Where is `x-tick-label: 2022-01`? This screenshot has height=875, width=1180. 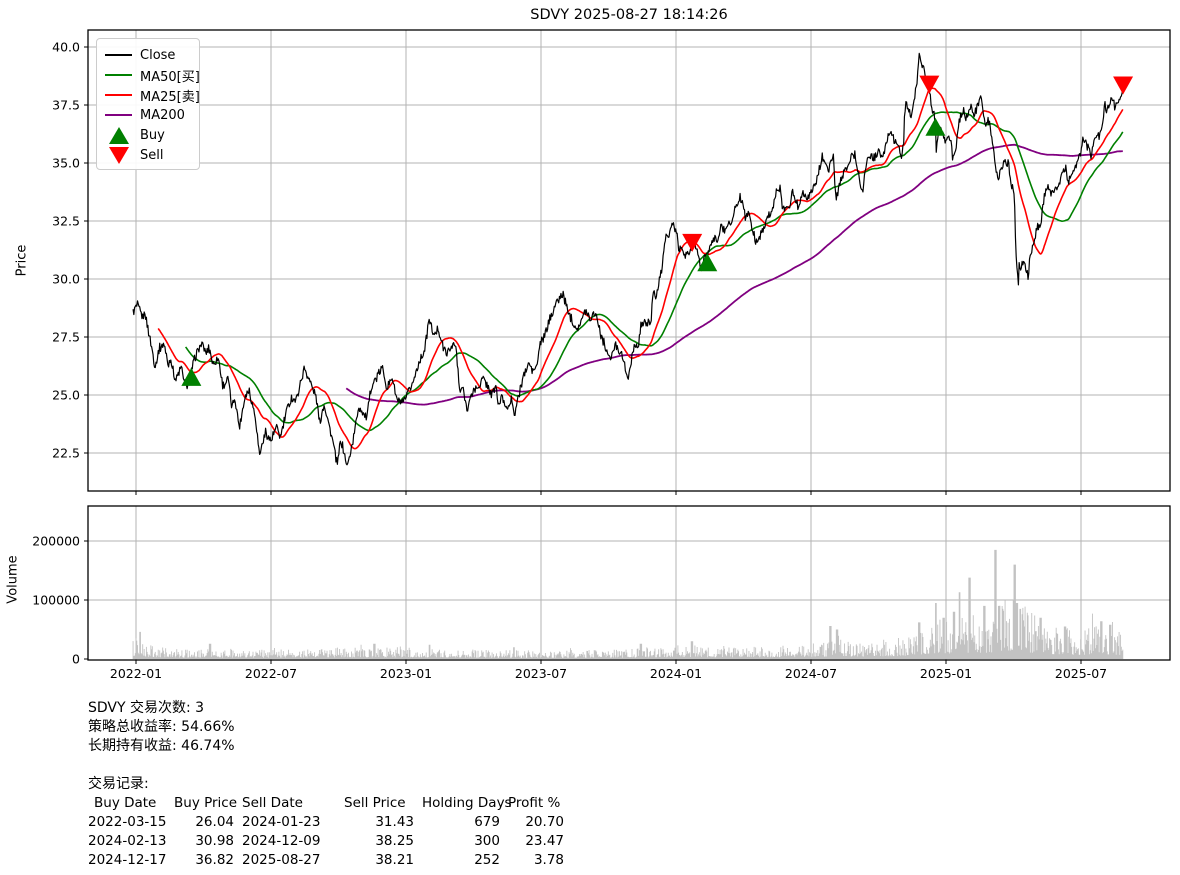
x-tick-label: 2022-01 is located at coordinates (136, 673).